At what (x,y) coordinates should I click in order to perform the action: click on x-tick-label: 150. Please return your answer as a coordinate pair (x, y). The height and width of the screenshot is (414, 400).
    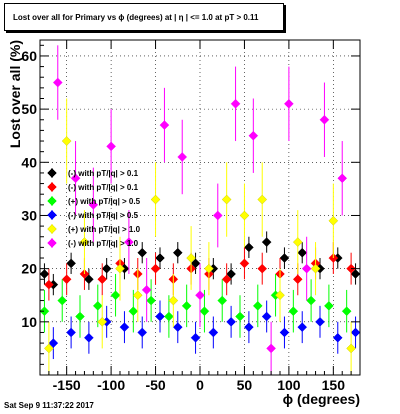
    Looking at the image, I should click on (334, 385).